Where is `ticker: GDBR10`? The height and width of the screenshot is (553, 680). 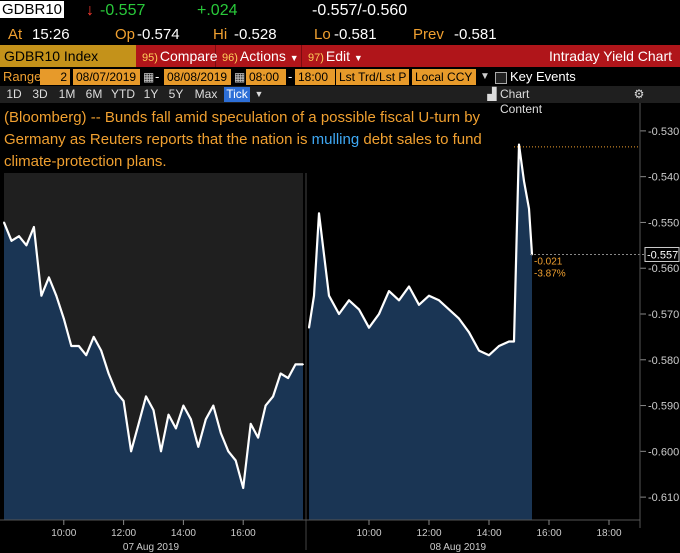
ticker: GDBR10 is located at coordinates (32, 9).